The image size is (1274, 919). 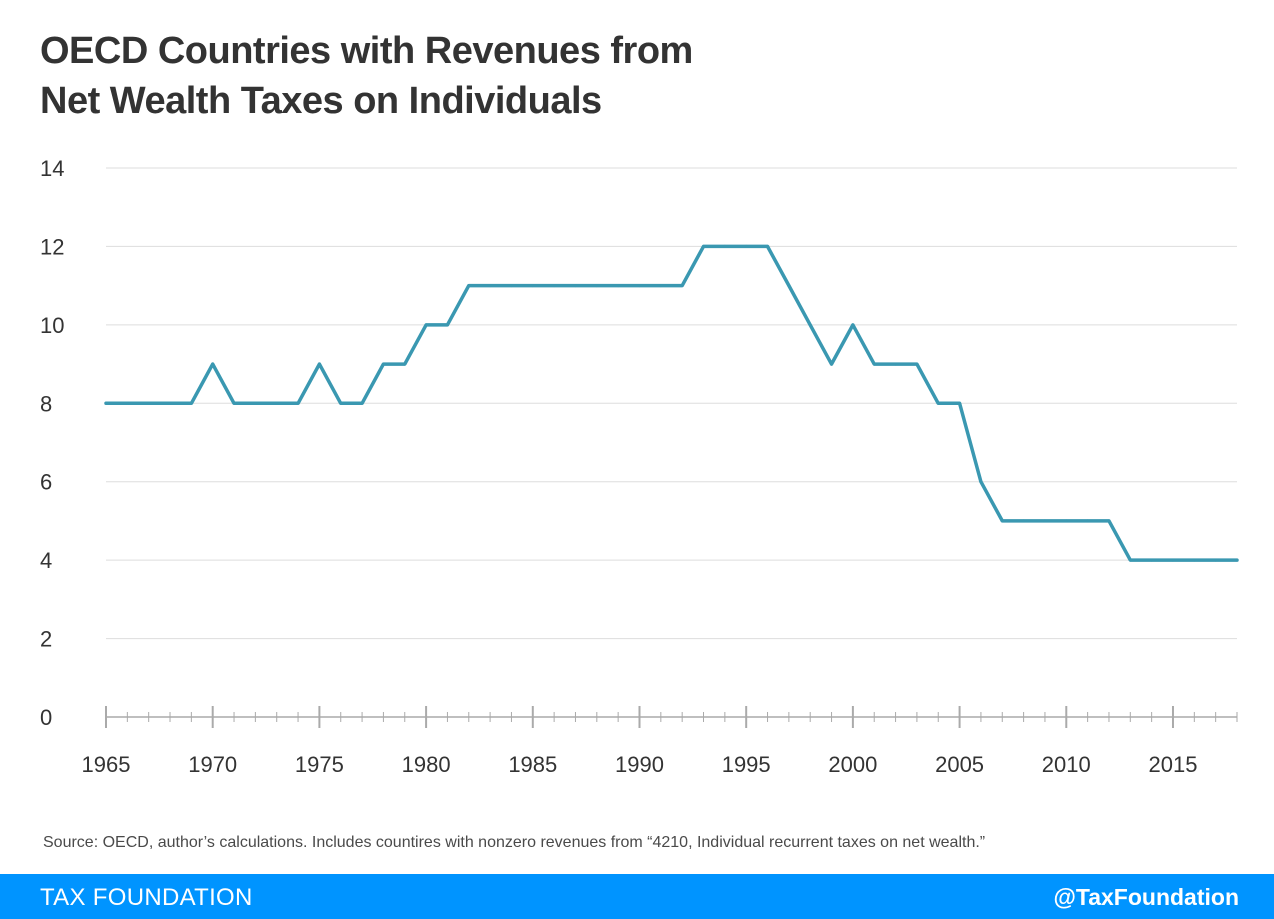 What do you see at coordinates (52, 325) in the screenshot?
I see `y-tick-label: 10` at bounding box center [52, 325].